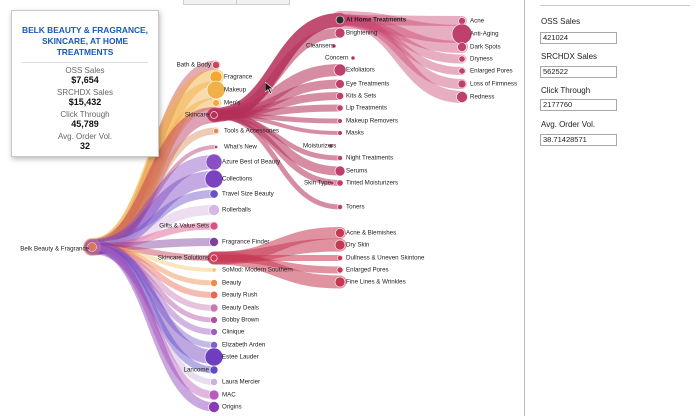  Describe the element at coordinates (257, 270) in the screenshot. I see `category-label: SoMod: Modern Southern` at that location.